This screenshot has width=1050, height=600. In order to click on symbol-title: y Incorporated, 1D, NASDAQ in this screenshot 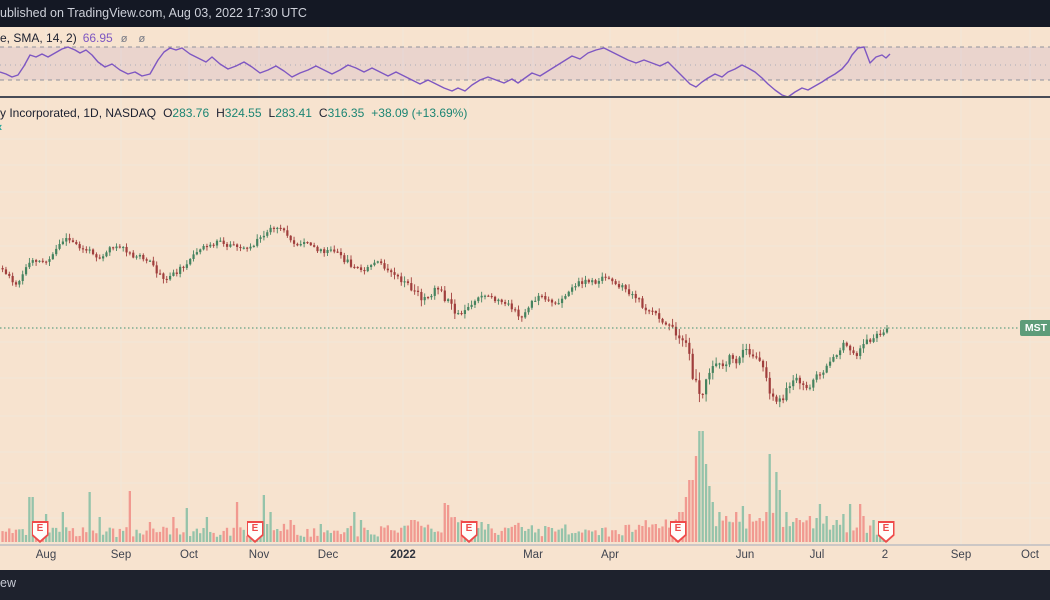, I will do `click(78, 113)`.